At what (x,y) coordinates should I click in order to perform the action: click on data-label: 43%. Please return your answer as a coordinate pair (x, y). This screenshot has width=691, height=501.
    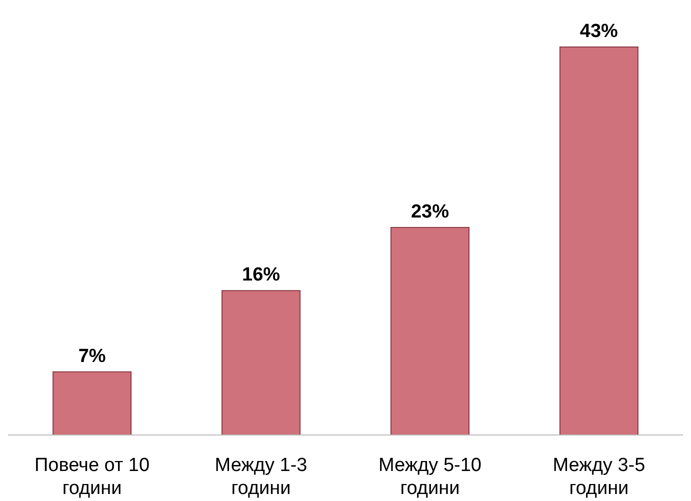
    Looking at the image, I should click on (599, 31).